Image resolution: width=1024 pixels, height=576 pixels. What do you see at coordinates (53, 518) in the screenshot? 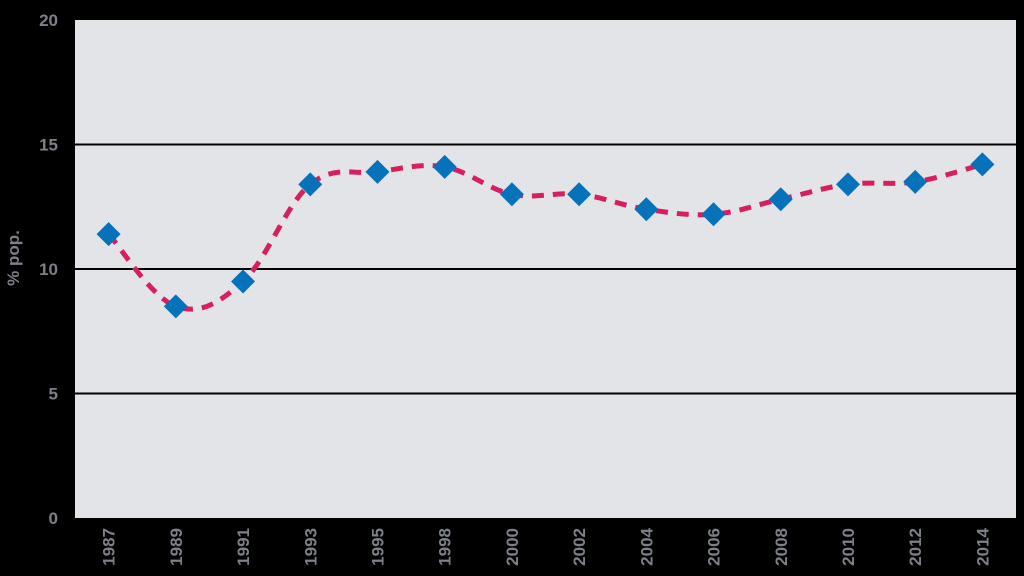
I see `y-tick-label: 0` at bounding box center [53, 518].